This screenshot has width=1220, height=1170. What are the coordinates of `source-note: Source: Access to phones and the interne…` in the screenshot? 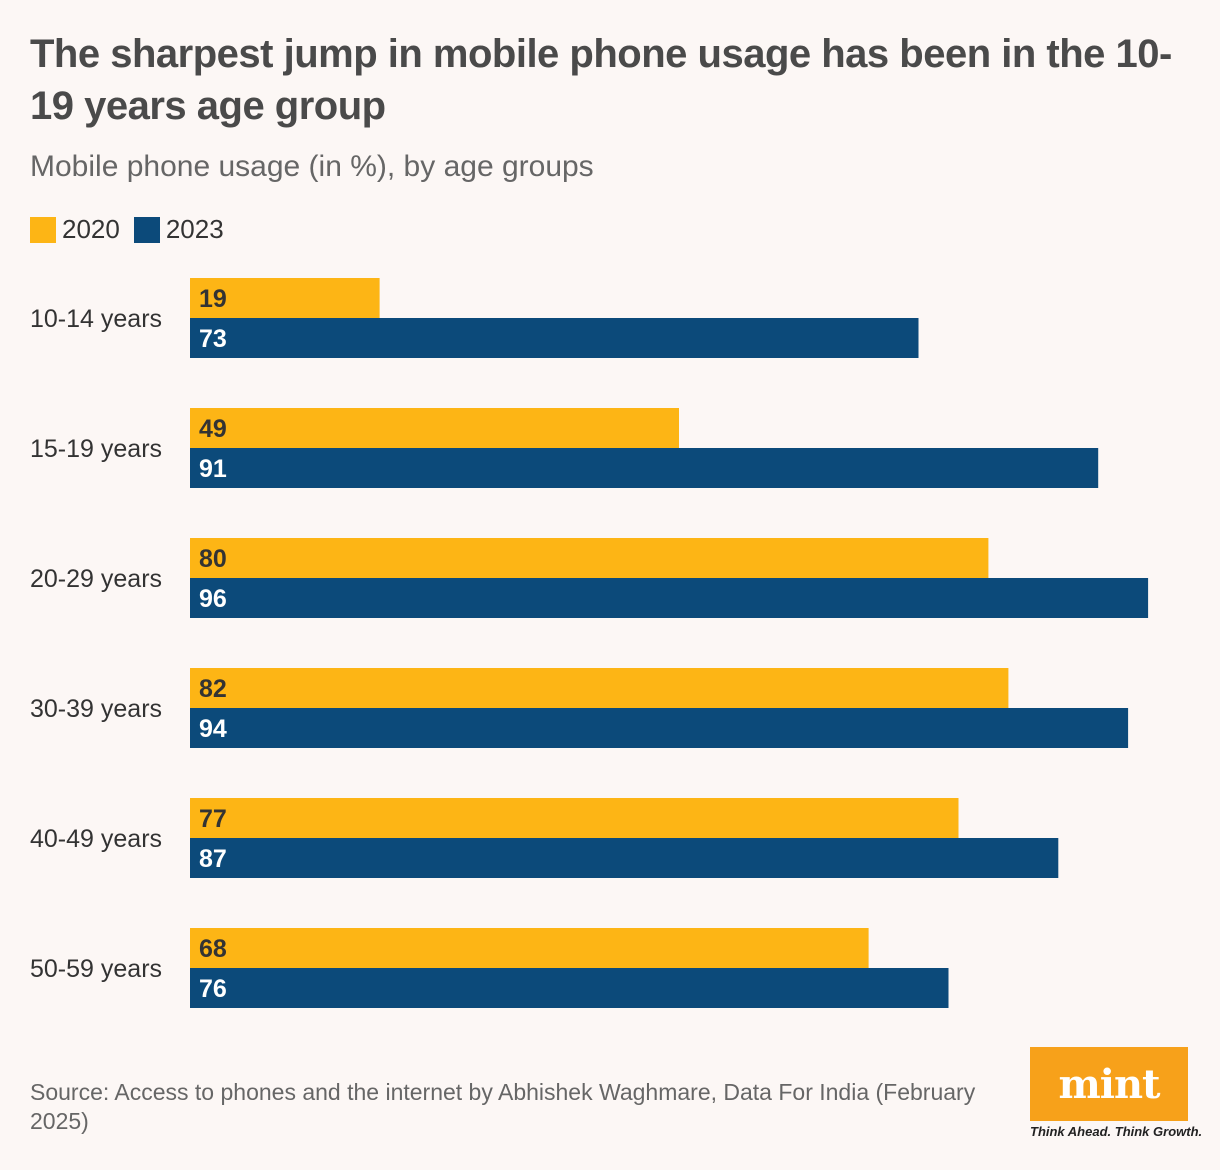 It's located at (503, 1106).